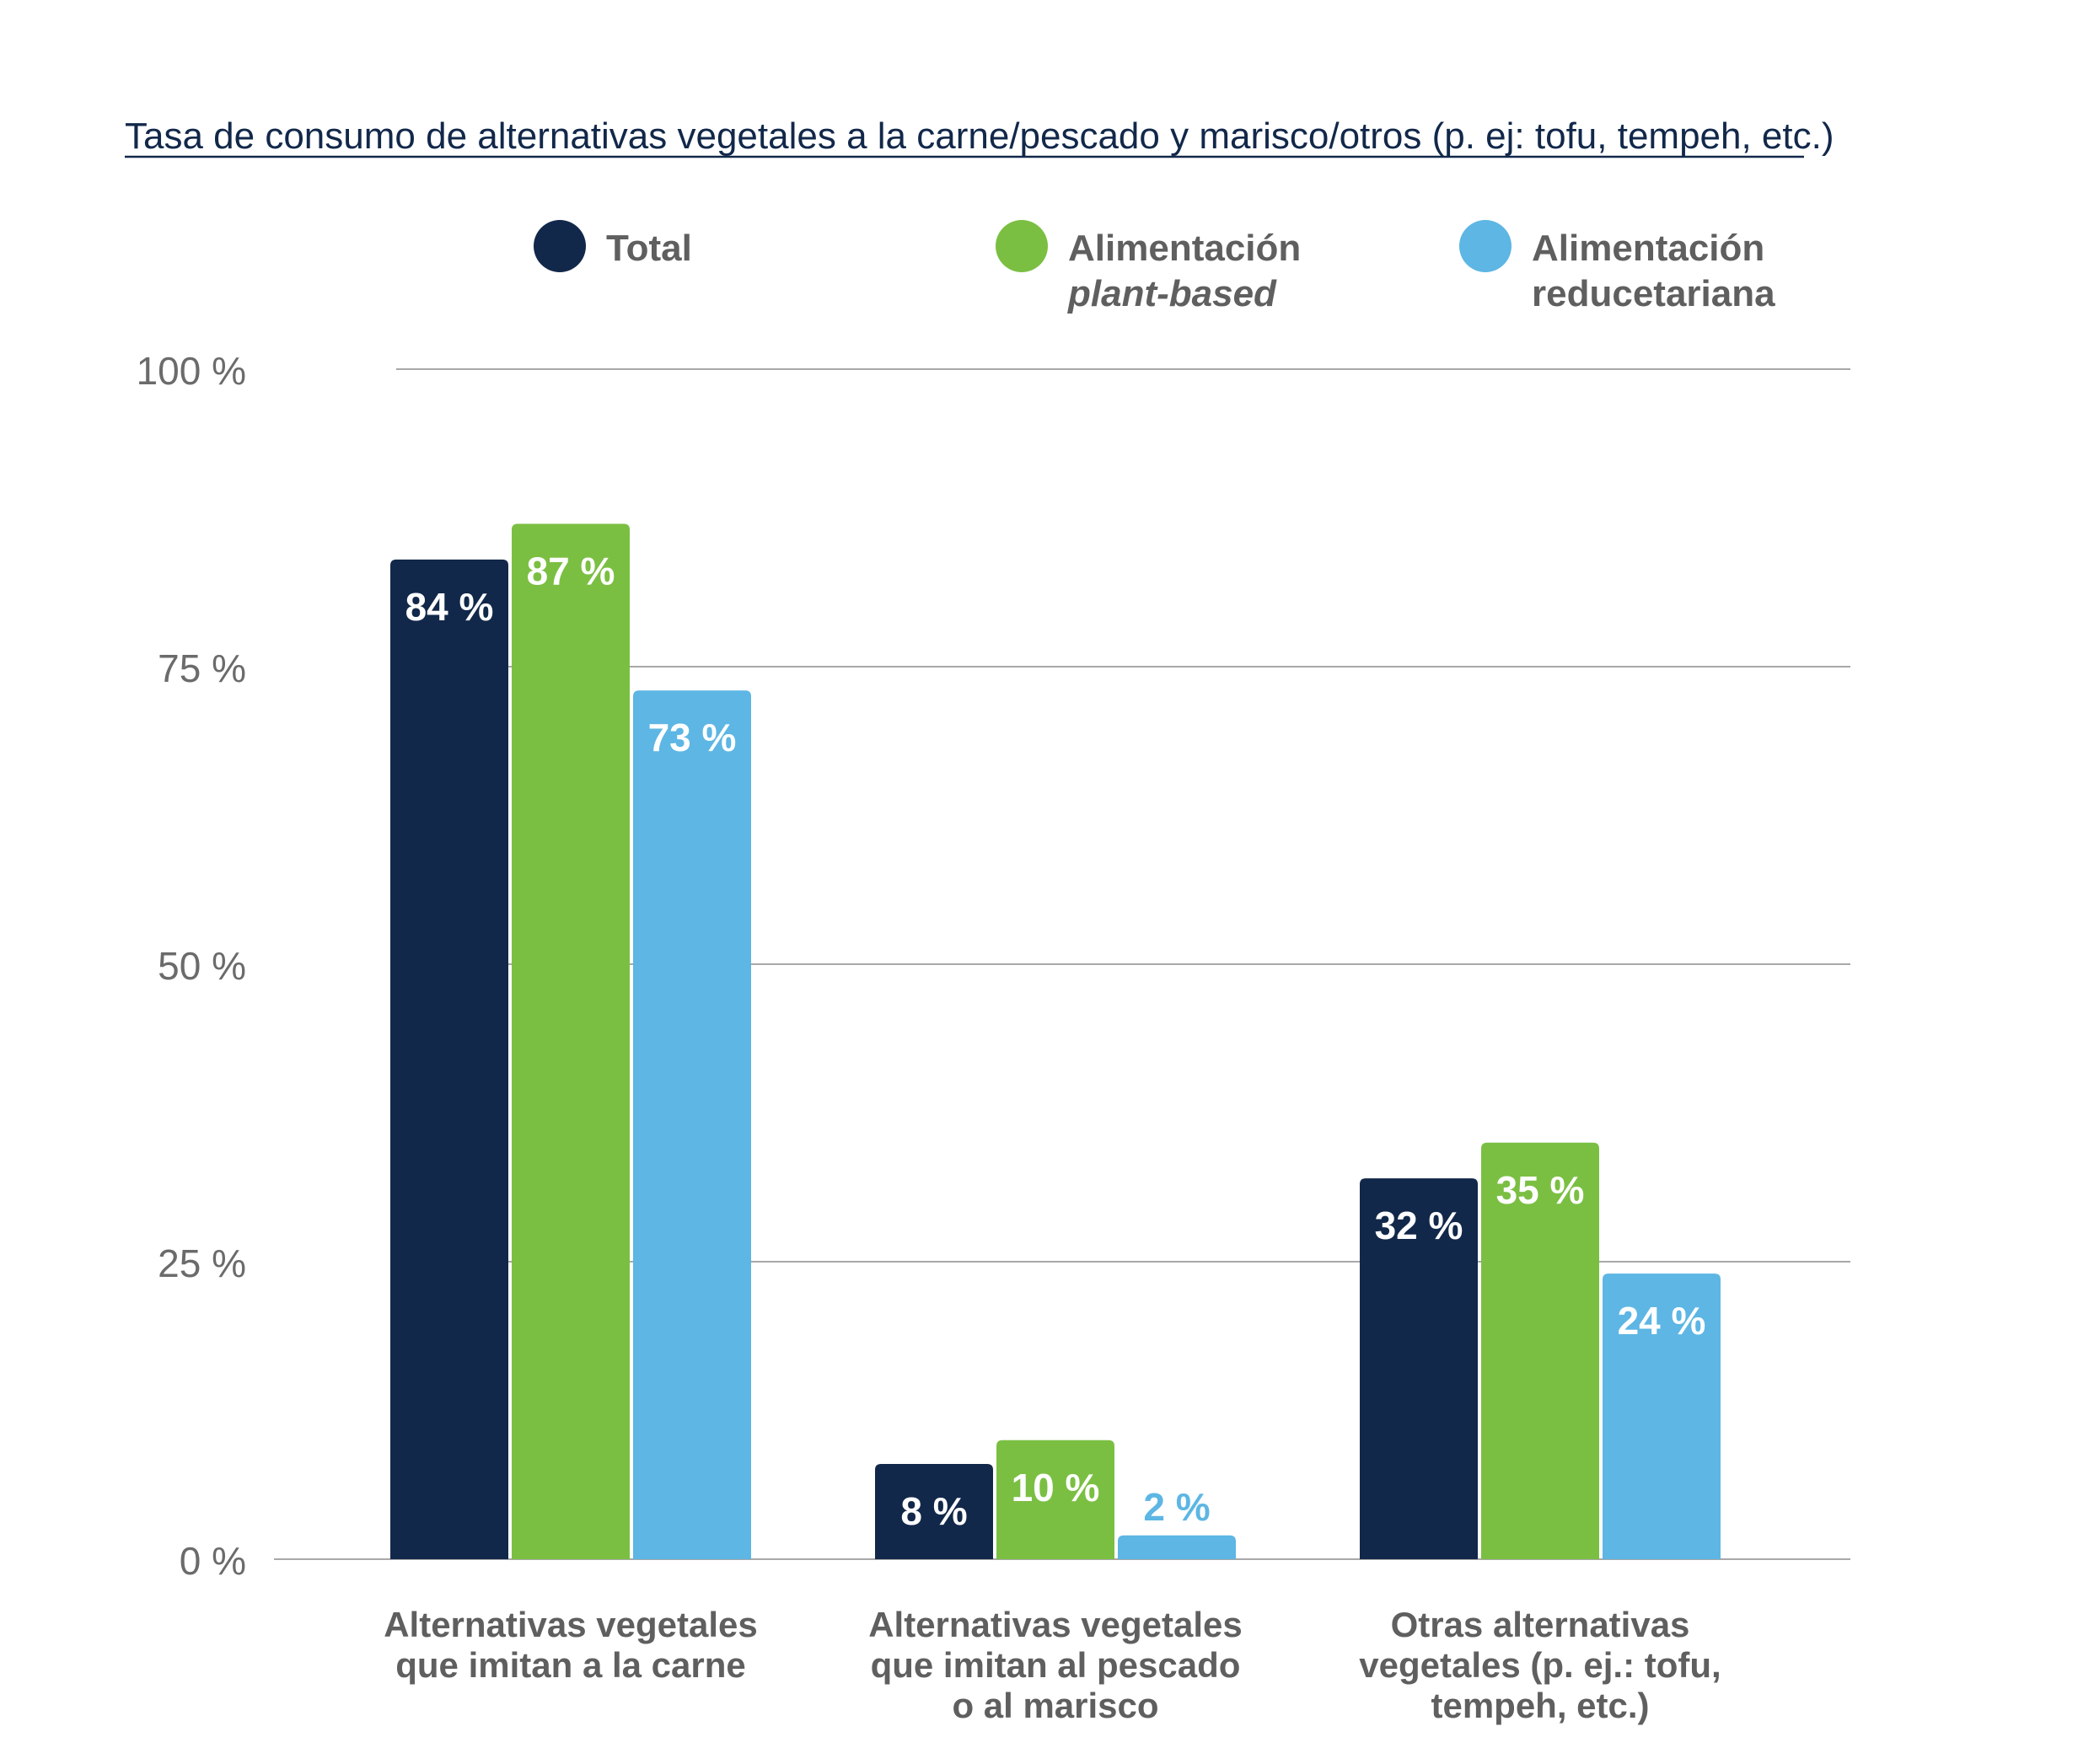  I want to click on legend-label: Alimentación plant-based, so click(1184, 271).